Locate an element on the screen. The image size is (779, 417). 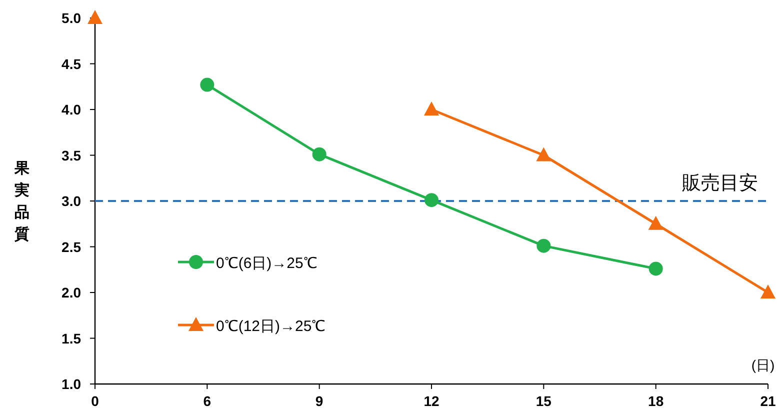
ref-line-label: 販売目安 is located at coordinates (720, 183).